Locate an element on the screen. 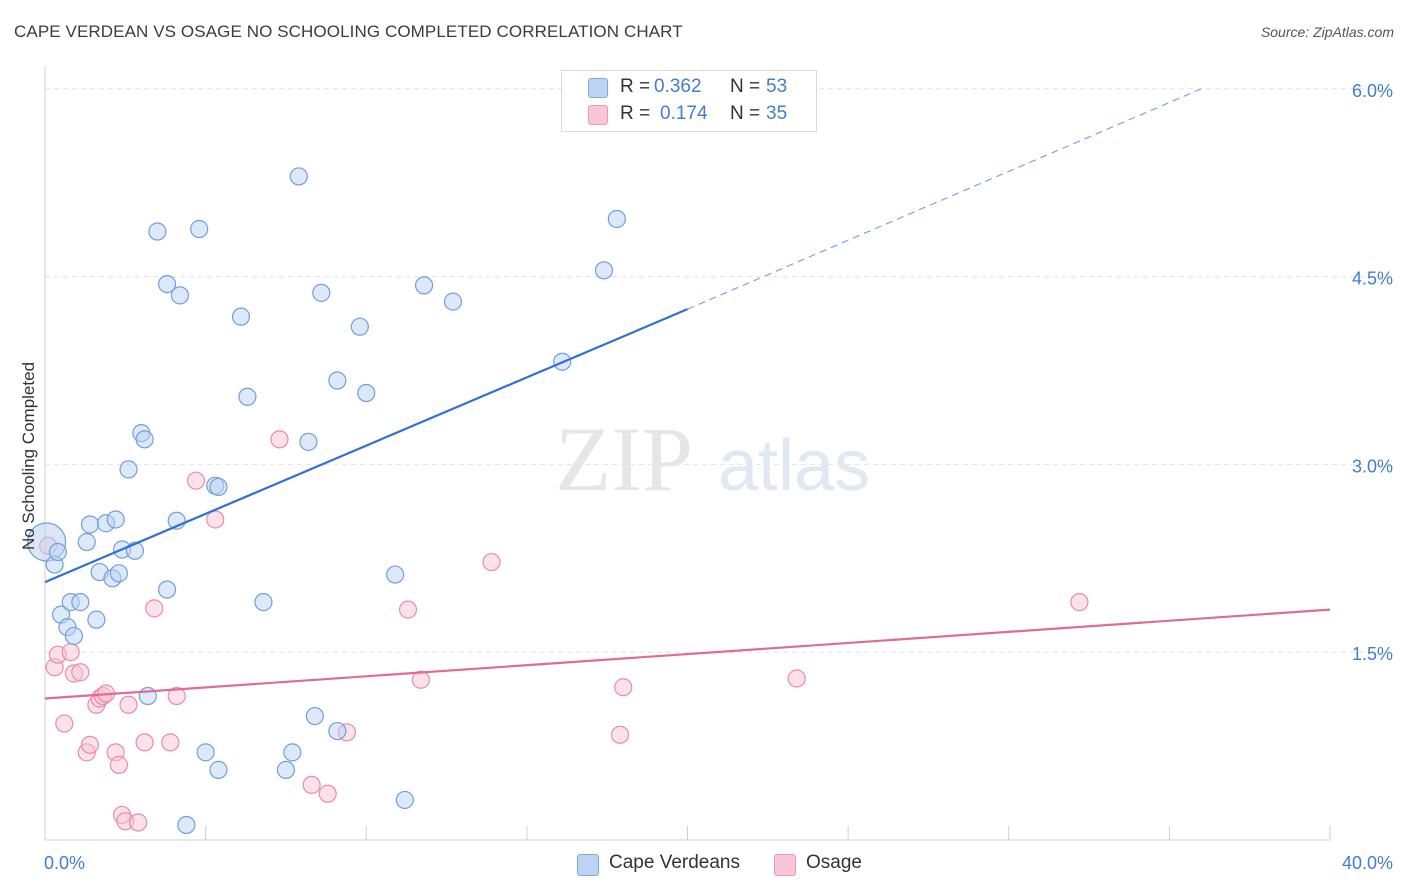 The width and height of the screenshot is (1406, 892). y-axis-title: No Schooling Completed is located at coordinates (28, 456).